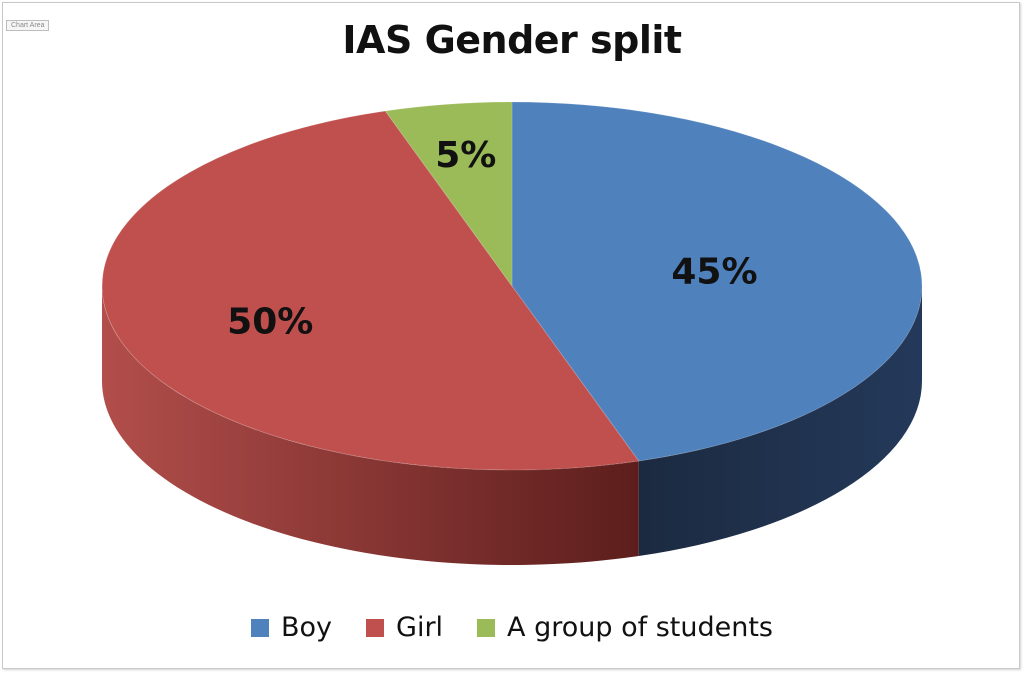 The width and height of the screenshot is (1024, 673). What do you see at coordinates (780, 421) in the screenshot?
I see `slice-side-boy` at bounding box center [780, 421].